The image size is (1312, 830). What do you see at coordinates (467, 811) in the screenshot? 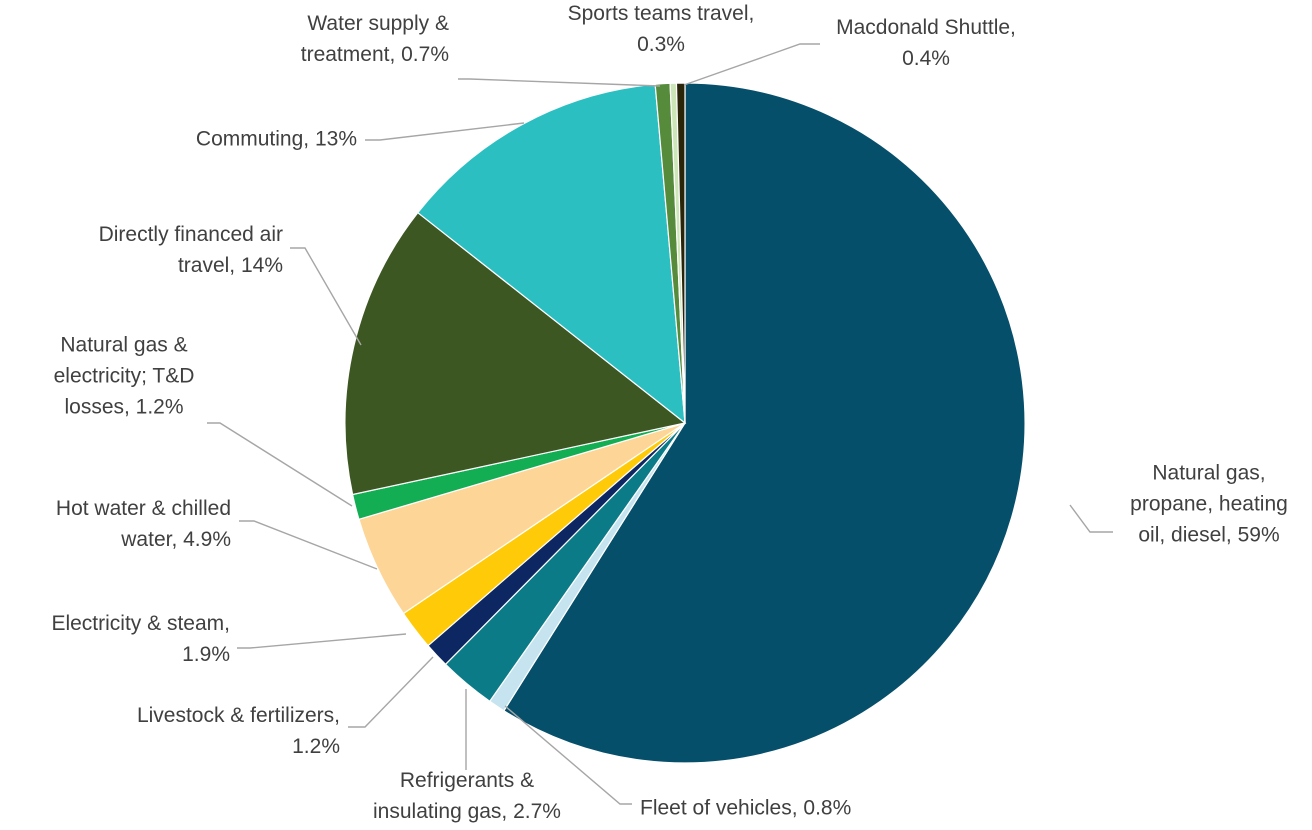
I see `data-label-line: insulating gas, 2.7%` at bounding box center [467, 811].